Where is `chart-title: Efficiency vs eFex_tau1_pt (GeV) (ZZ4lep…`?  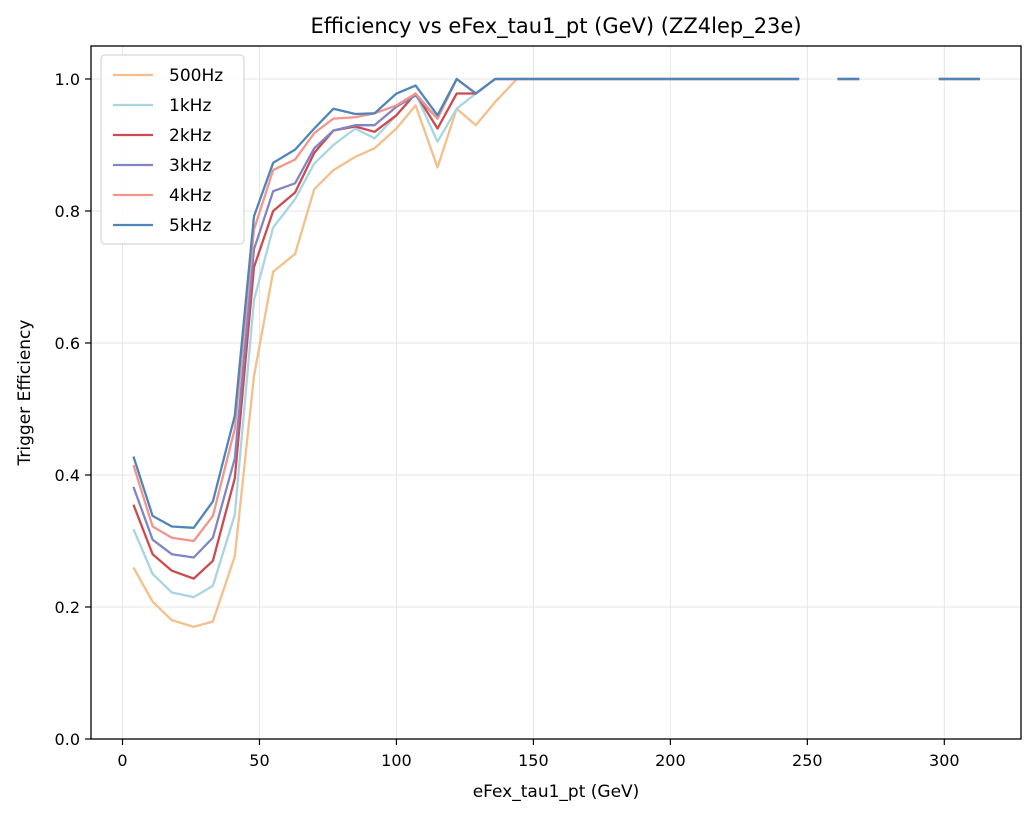 chart-title: Efficiency vs eFex_tau1_pt (GeV) (ZZ4lep… is located at coordinates (555, 26).